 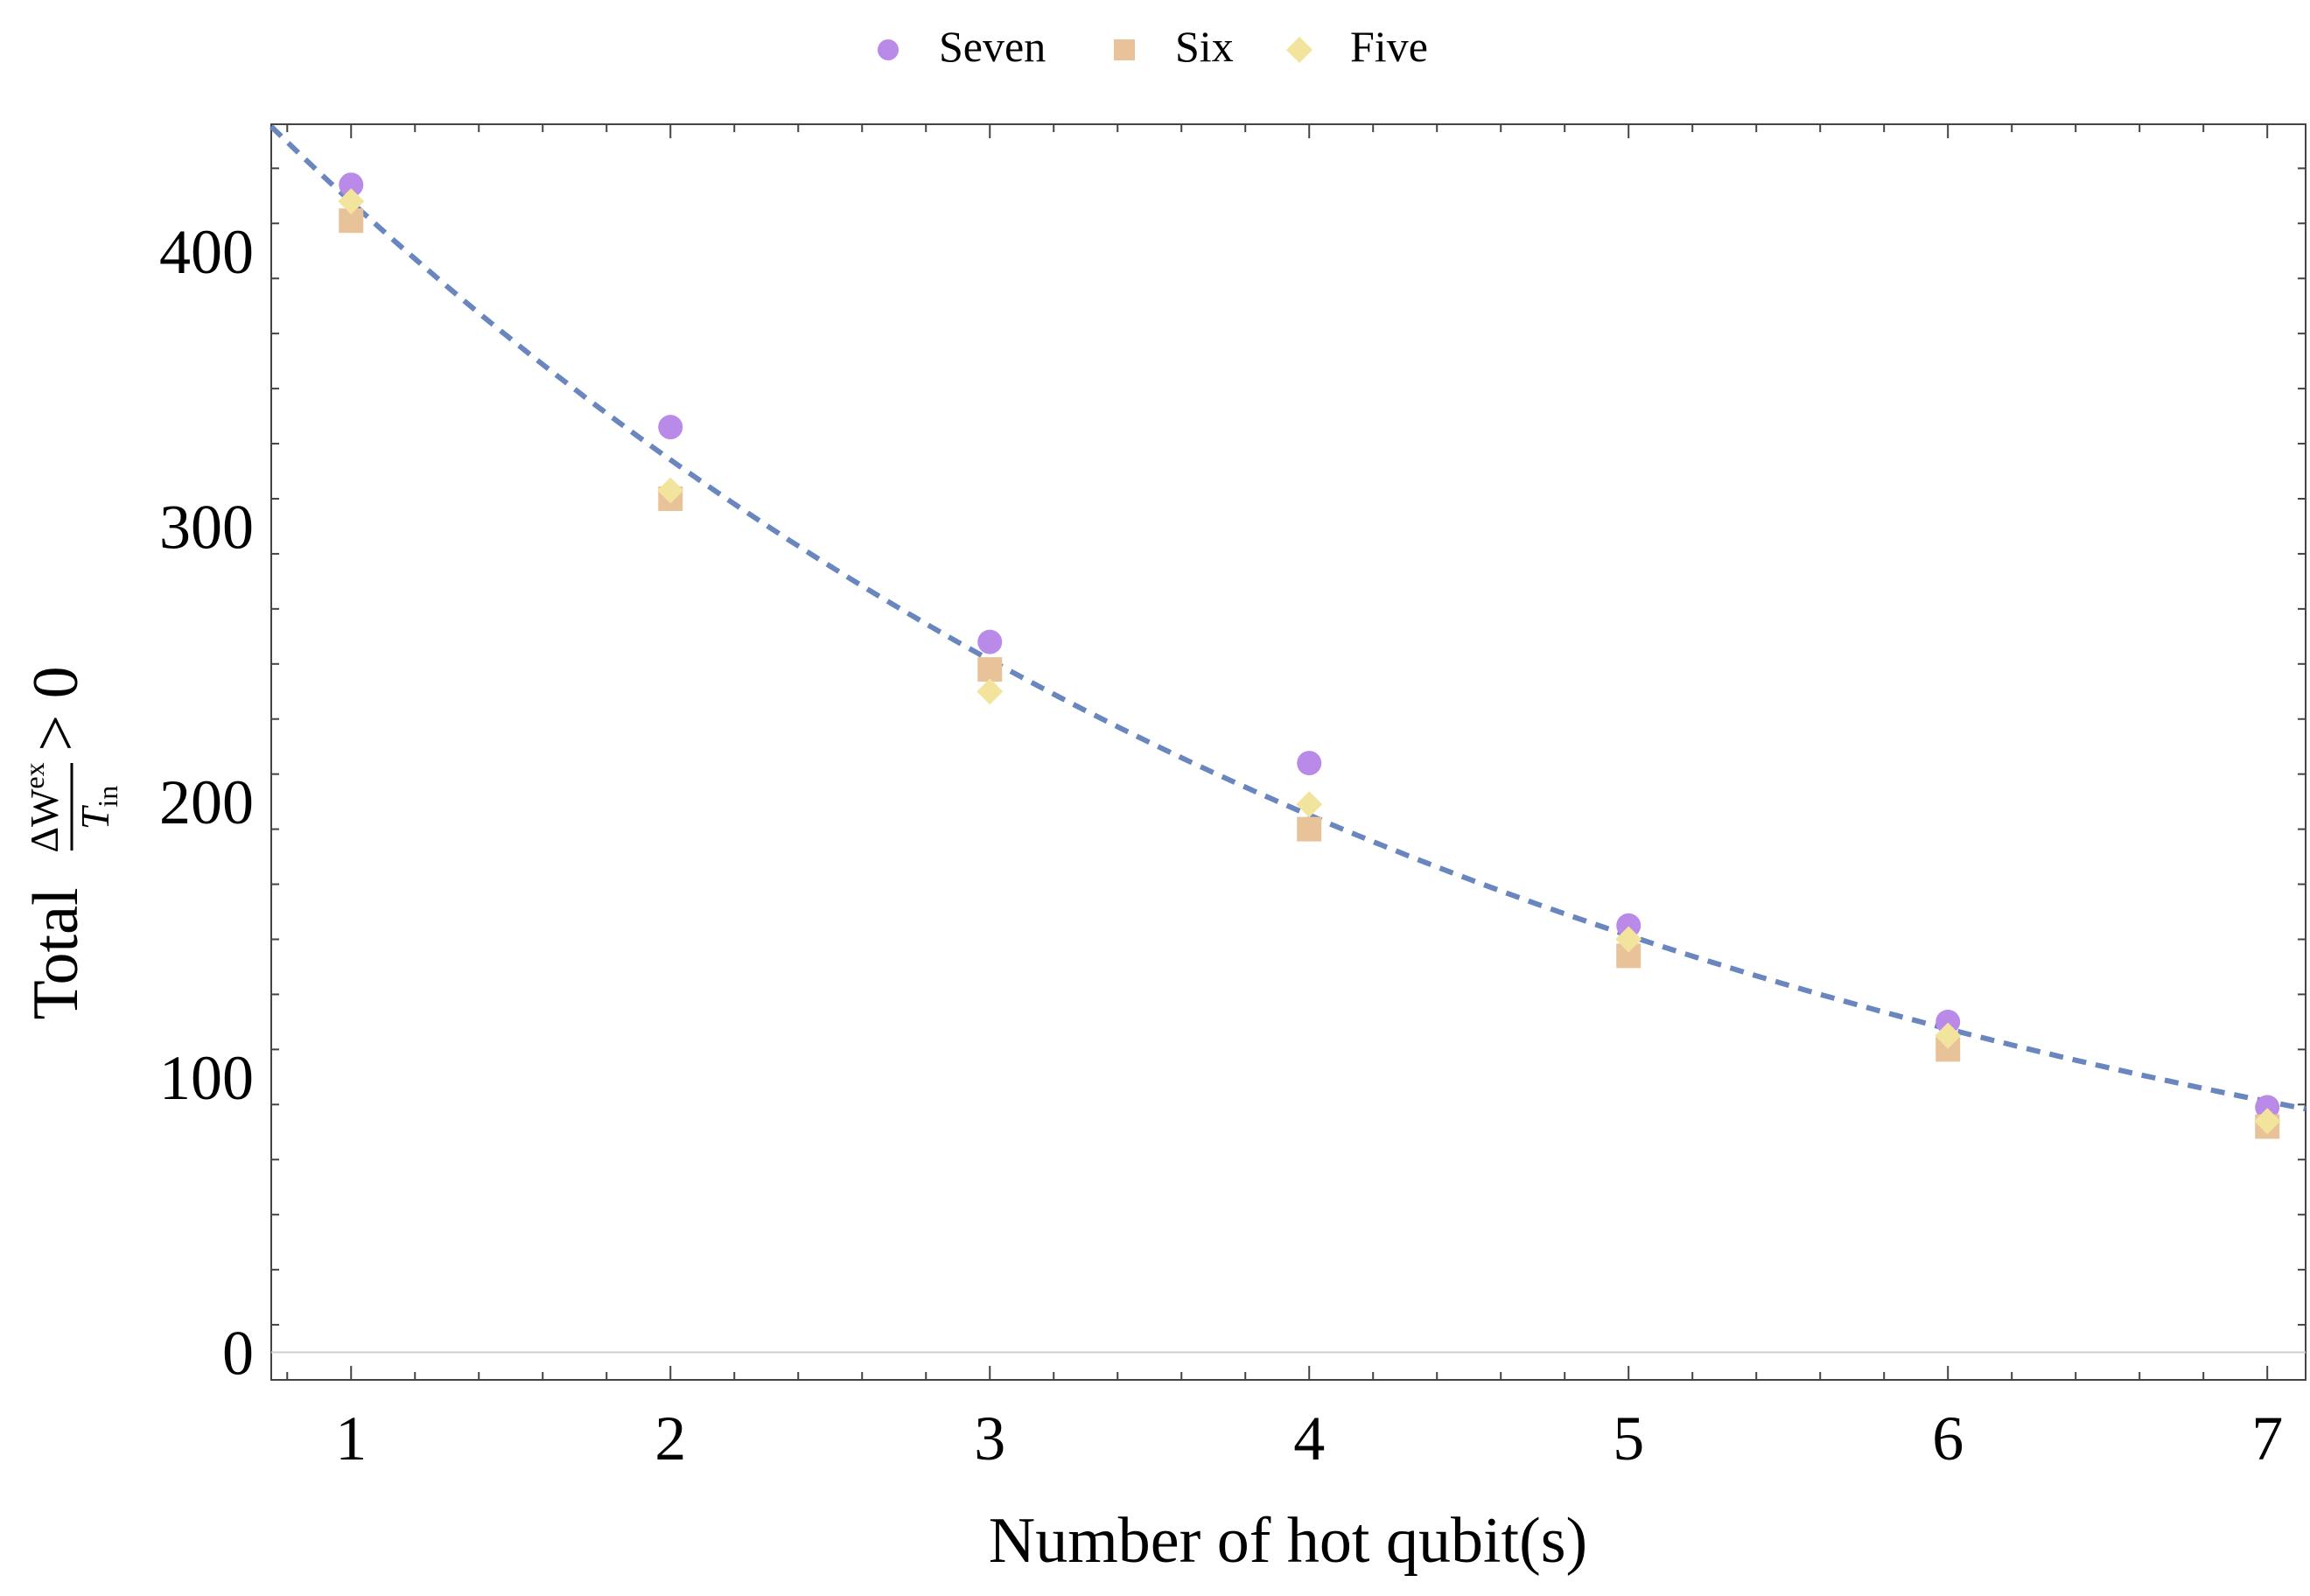 I want to click on x-tick-label: 4, so click(x=1309, y=1439).